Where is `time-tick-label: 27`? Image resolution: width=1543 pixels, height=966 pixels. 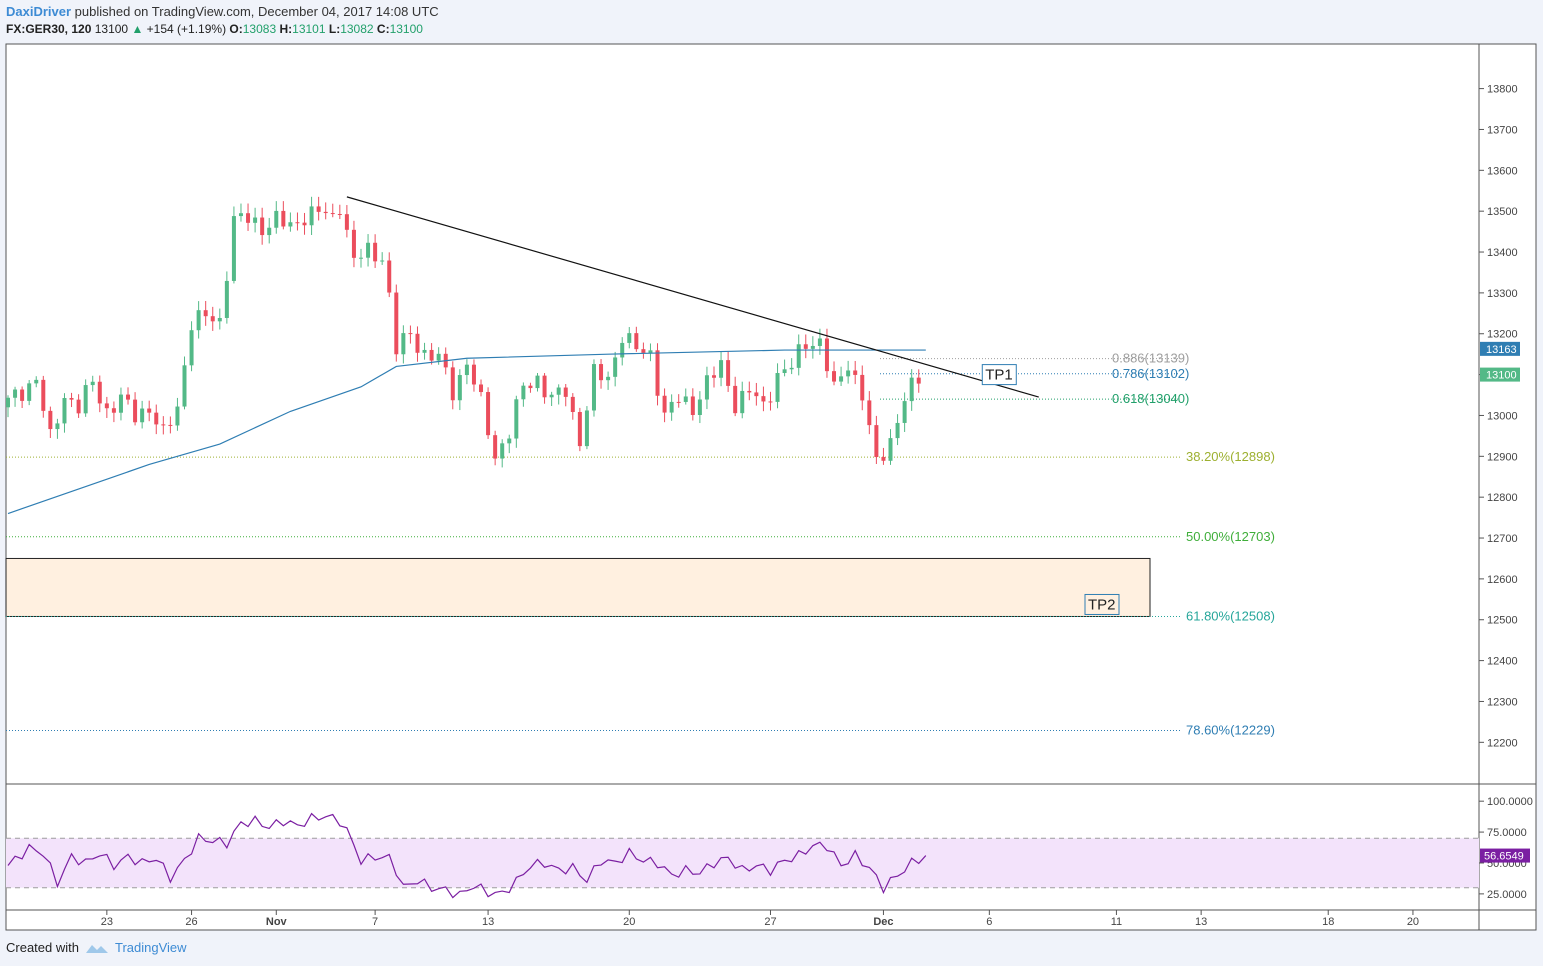 time-tick-label: 27 is located at coordinates (770, 922).